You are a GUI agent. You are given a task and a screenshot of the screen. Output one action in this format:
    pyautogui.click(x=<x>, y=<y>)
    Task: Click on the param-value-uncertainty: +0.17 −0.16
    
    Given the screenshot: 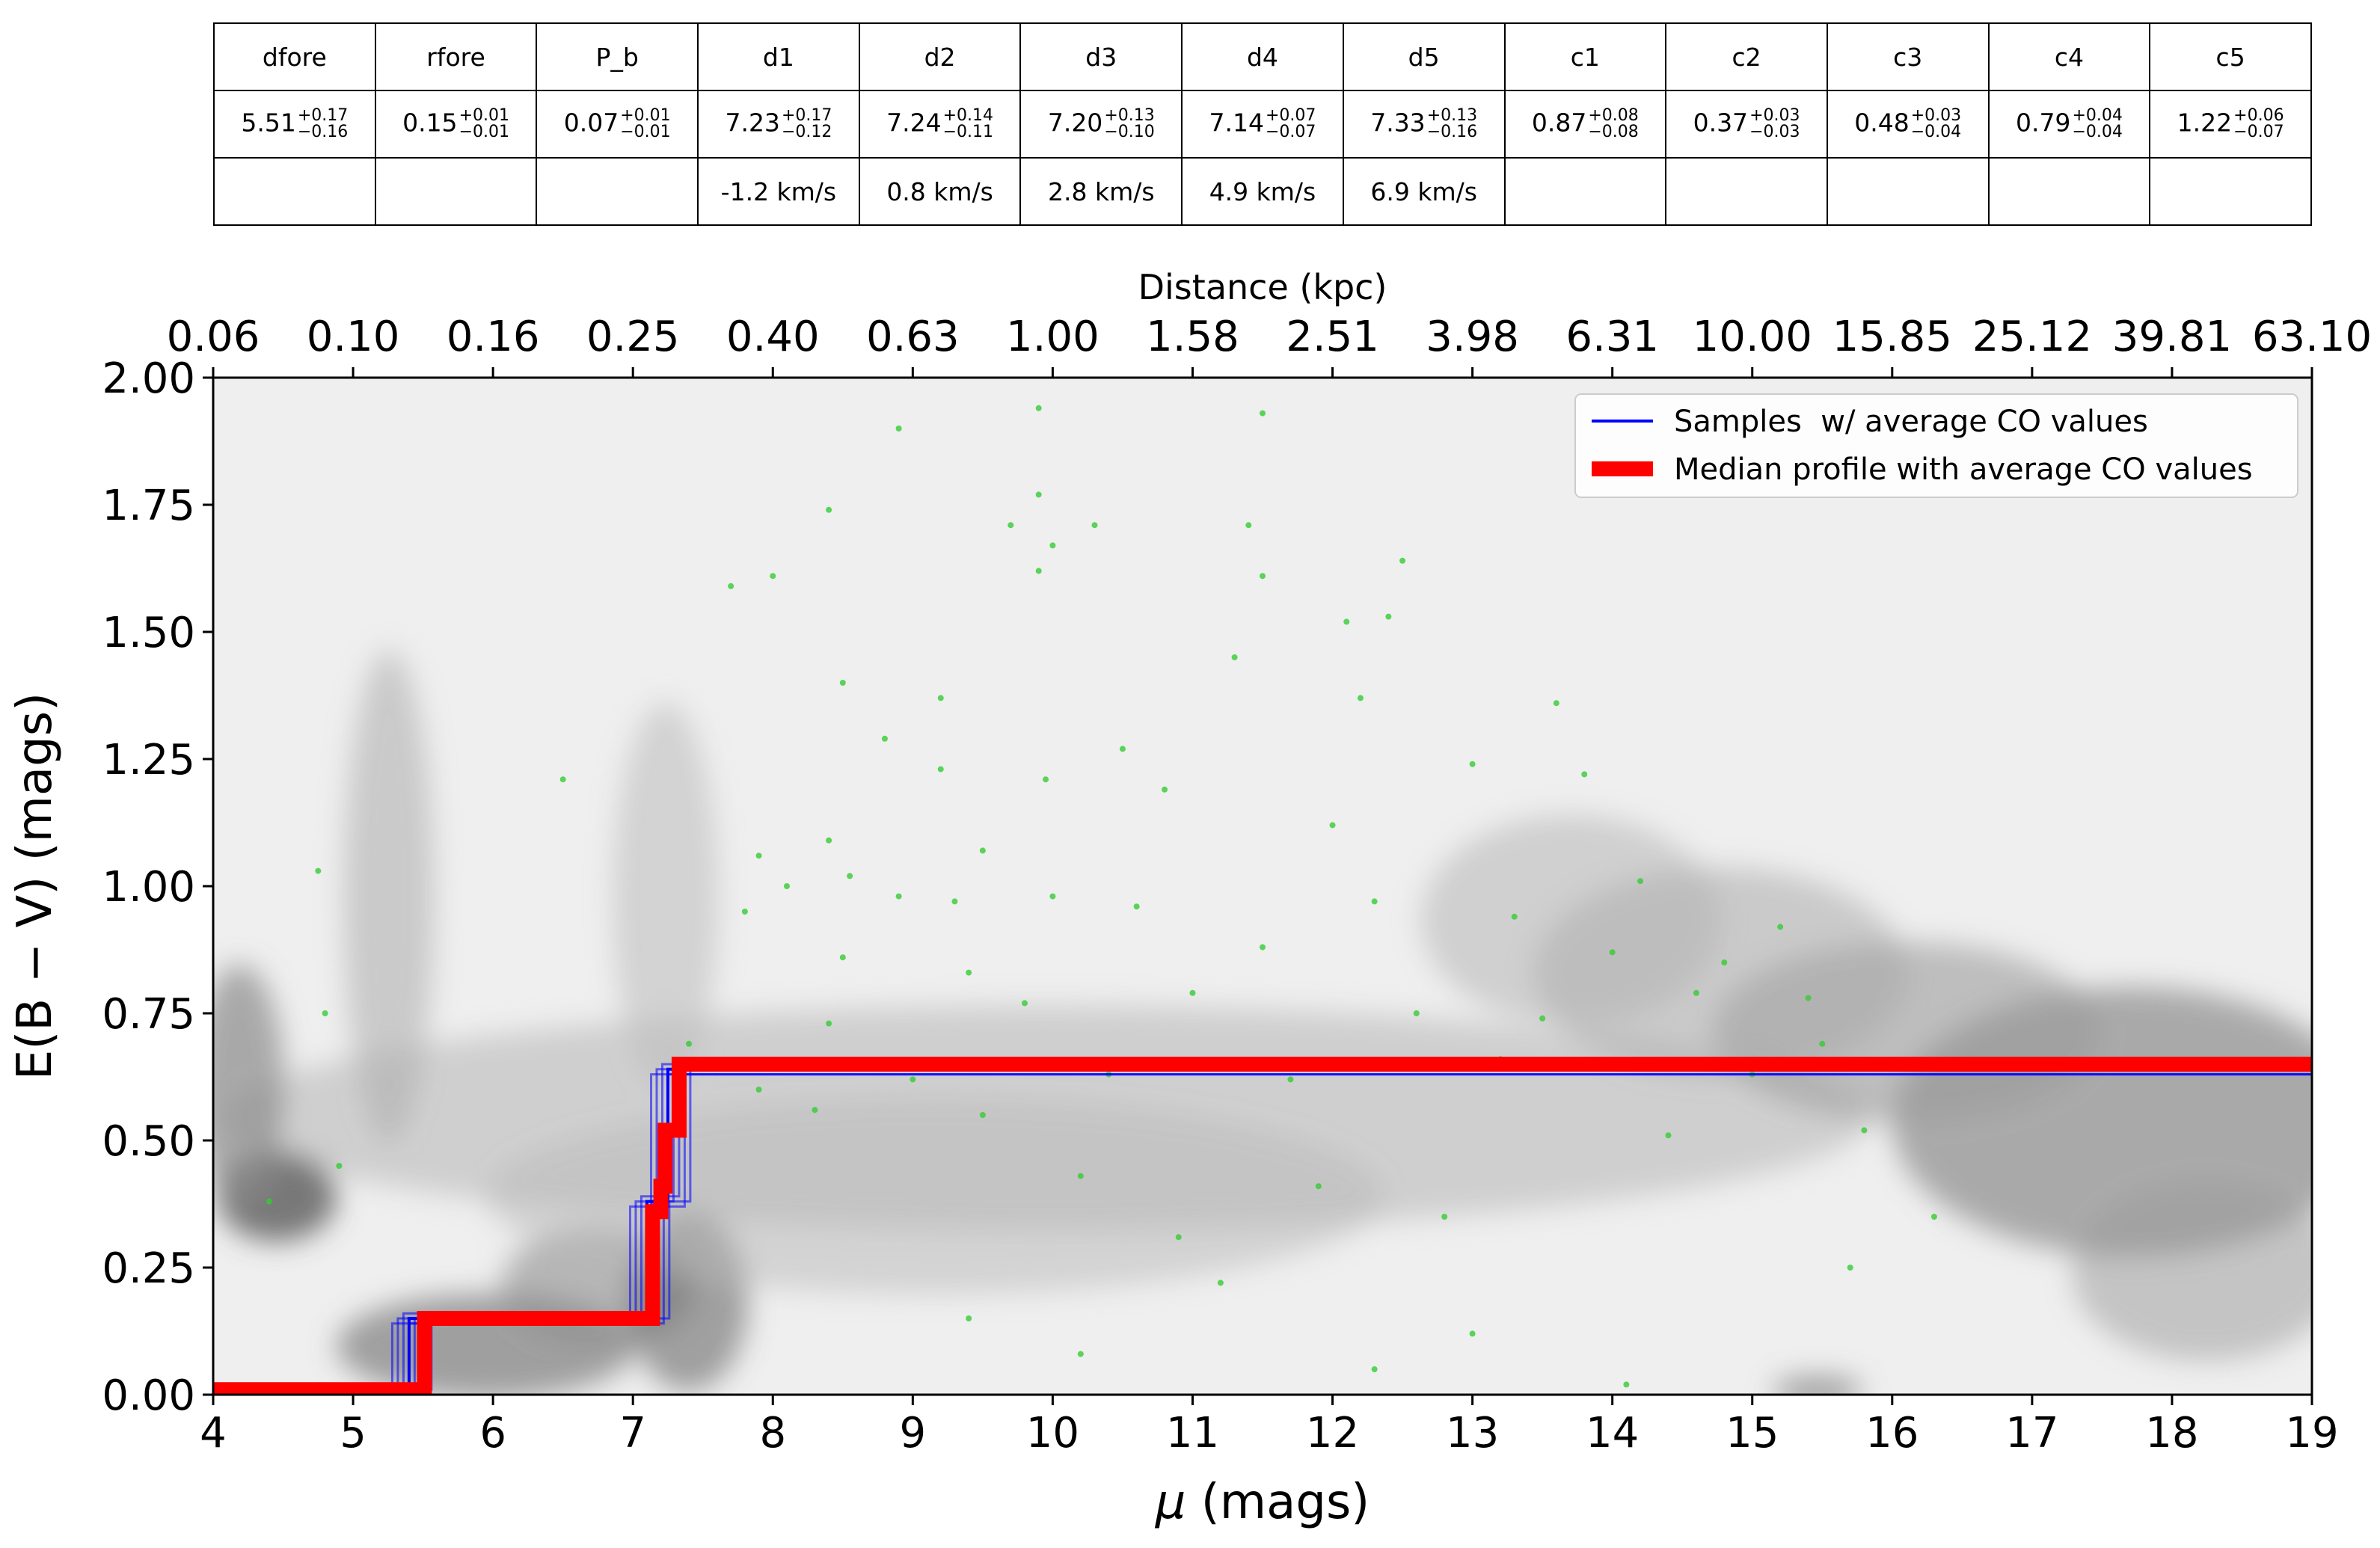 What is the action you would take?
    pyautogui.click(x=323, y=124)
    